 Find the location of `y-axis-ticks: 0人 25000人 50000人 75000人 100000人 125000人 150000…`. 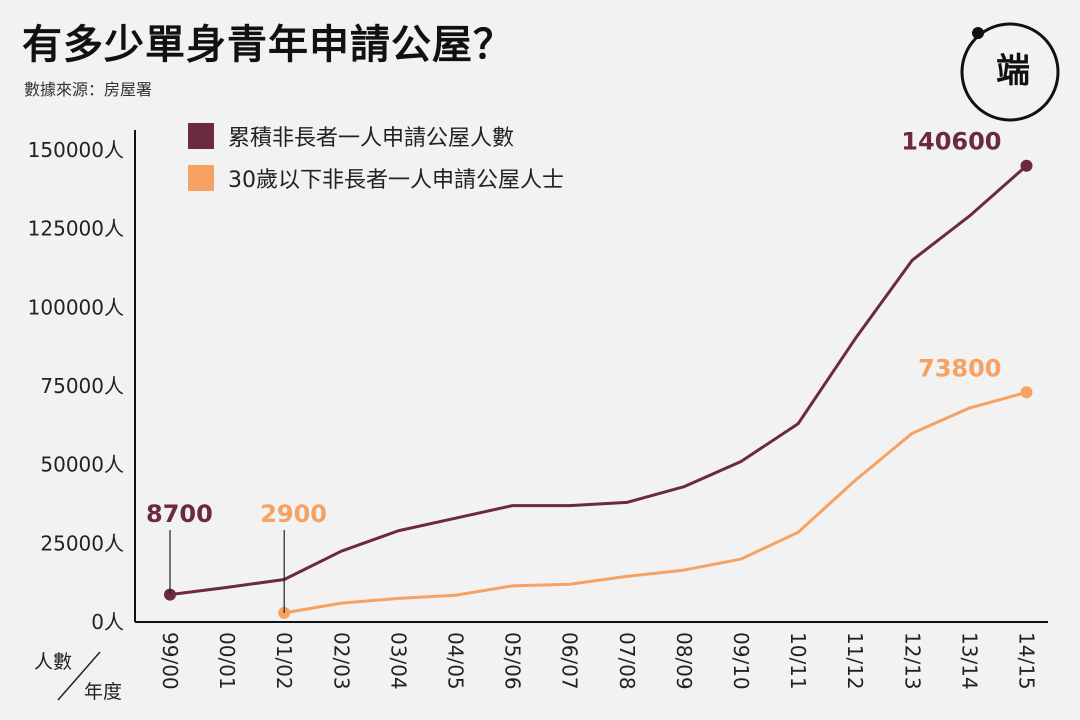

y-axis-ticks: 0人 25000人 50000人 75000人 100000人 125000人 150000… is located at coordinates (76, 386).